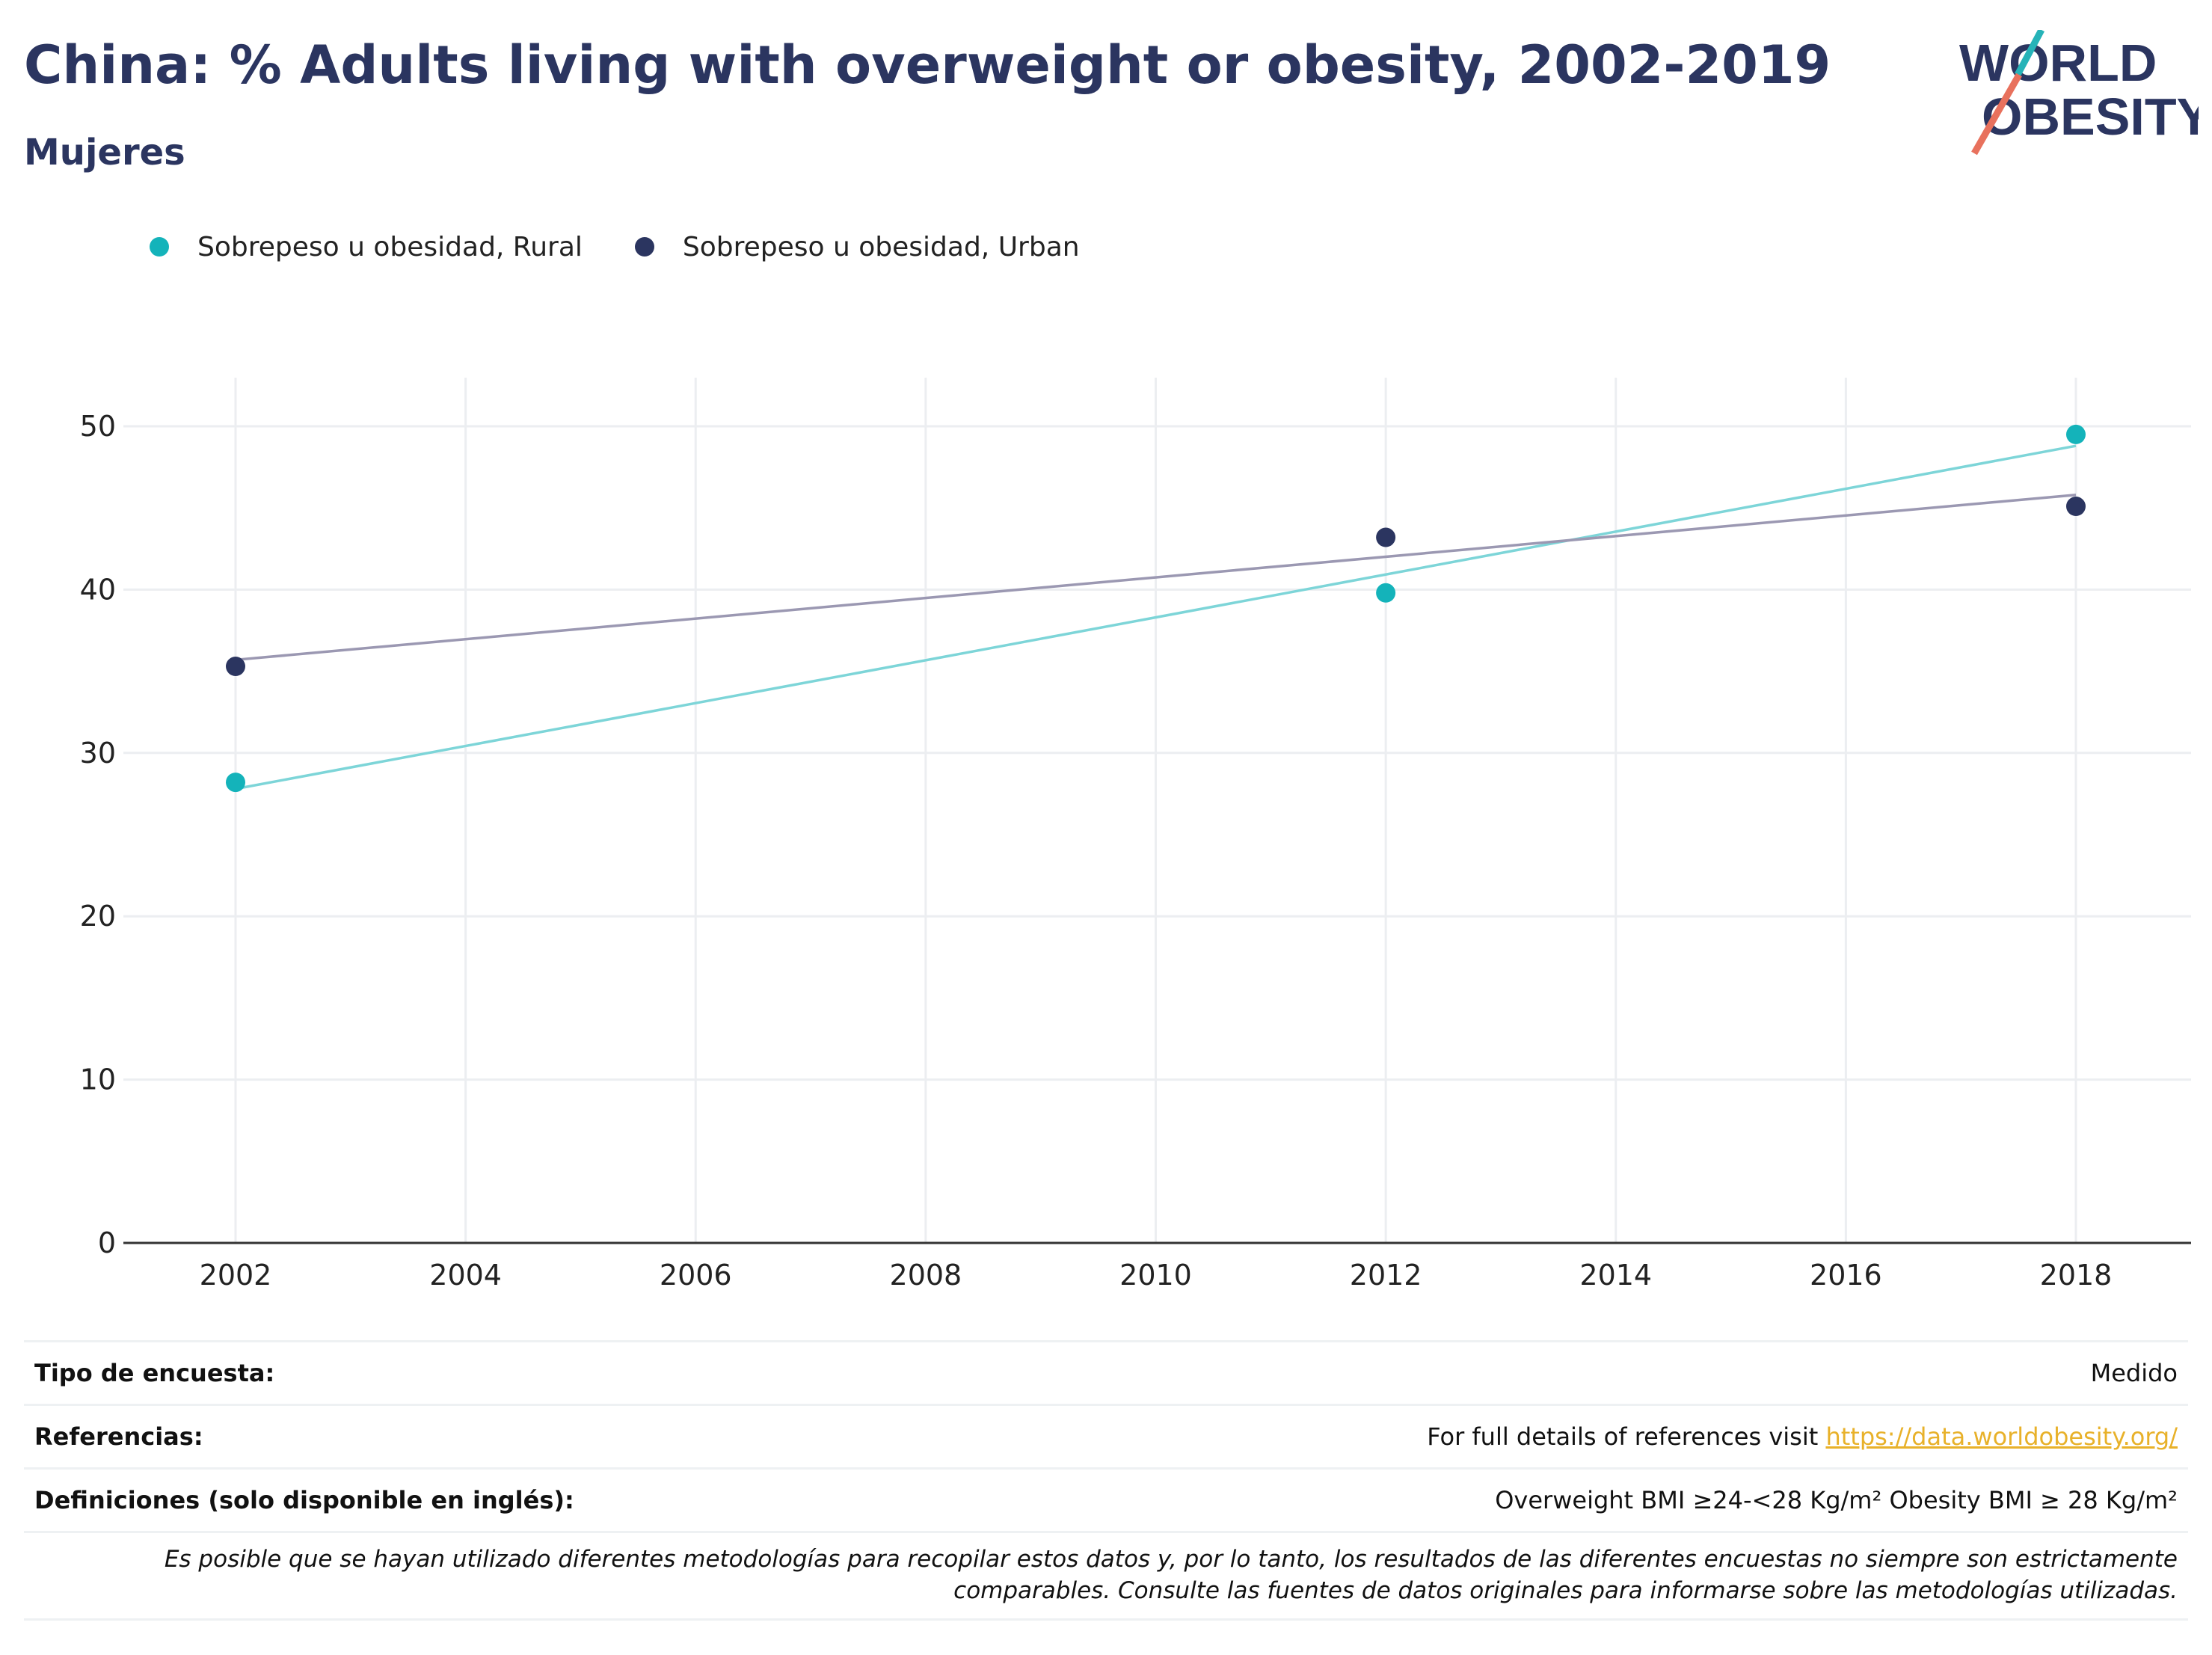  Describe the element at coordinates (1626, 1436) in the screenshot. I see `references-text: For full details of references visit` at that location.